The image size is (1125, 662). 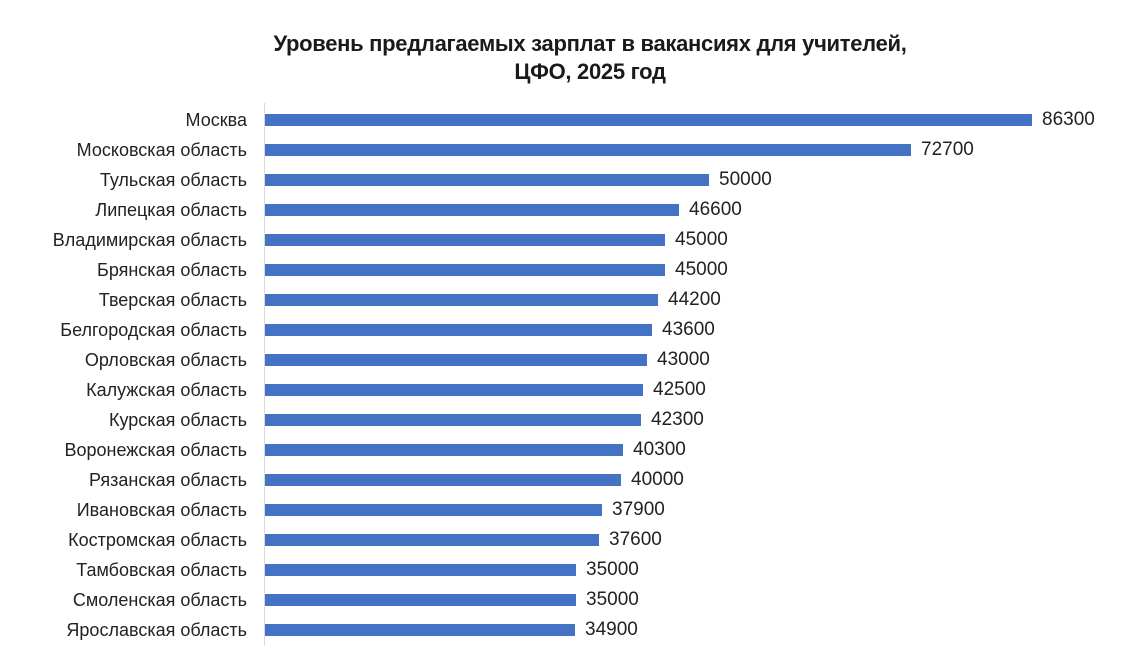 I want to click on category-label: Воронежская область, so click(x=155, y=450).